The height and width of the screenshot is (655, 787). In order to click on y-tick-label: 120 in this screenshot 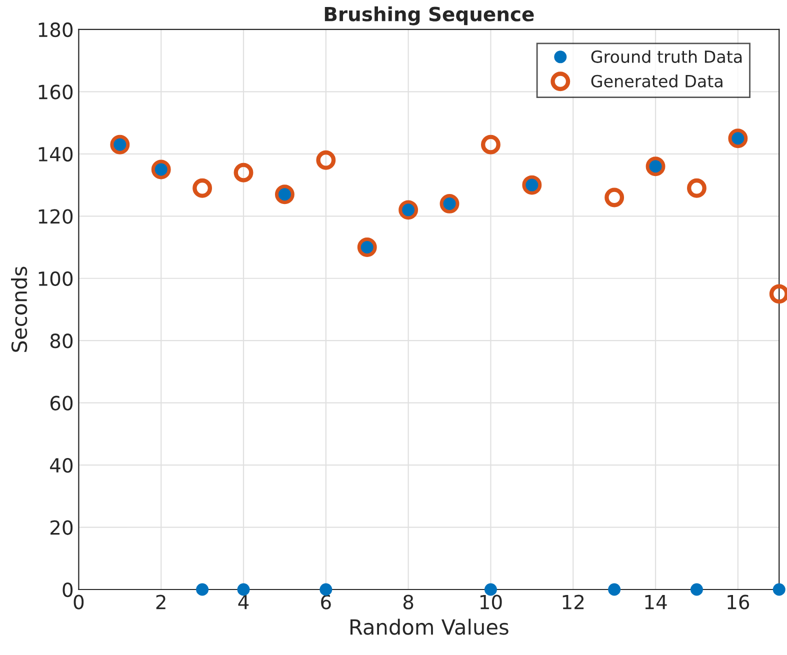, I will do `click(55, 216)`.